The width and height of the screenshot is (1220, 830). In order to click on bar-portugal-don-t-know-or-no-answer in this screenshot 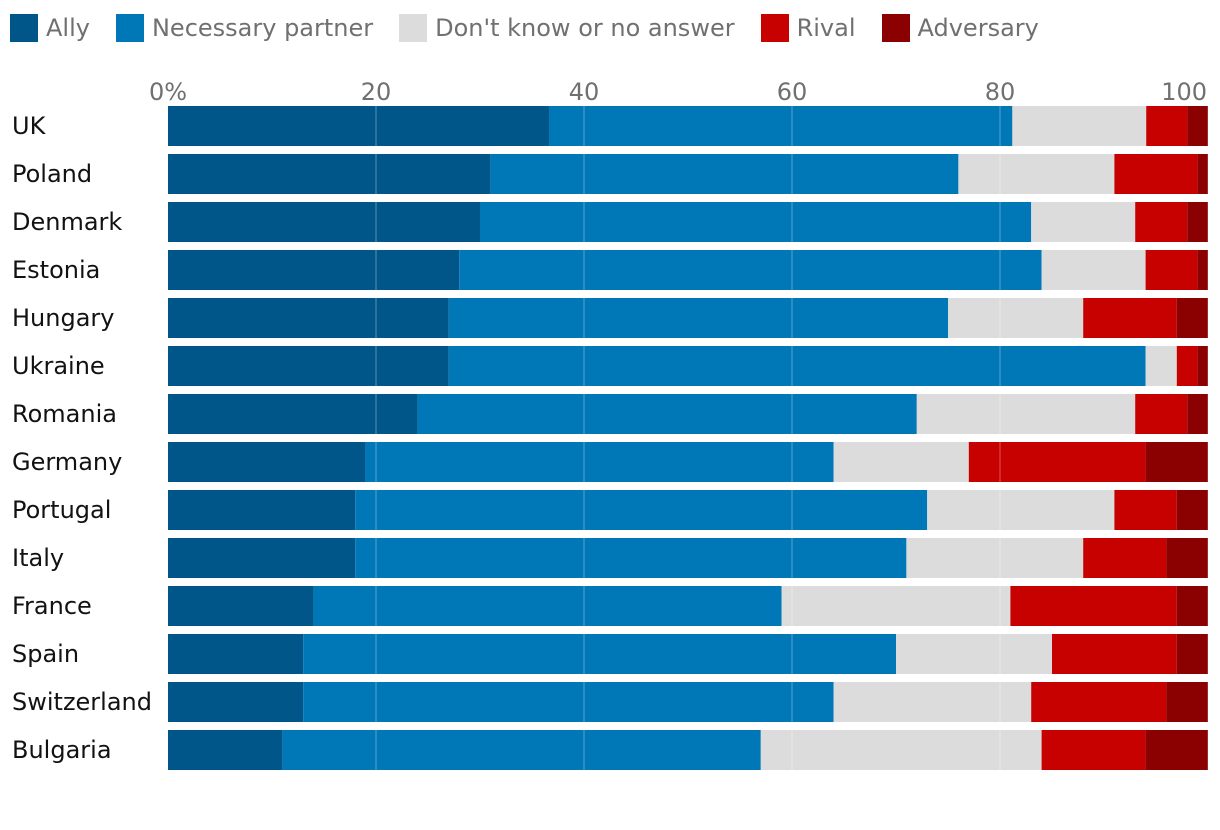, I will do `click(1021, 510)`.